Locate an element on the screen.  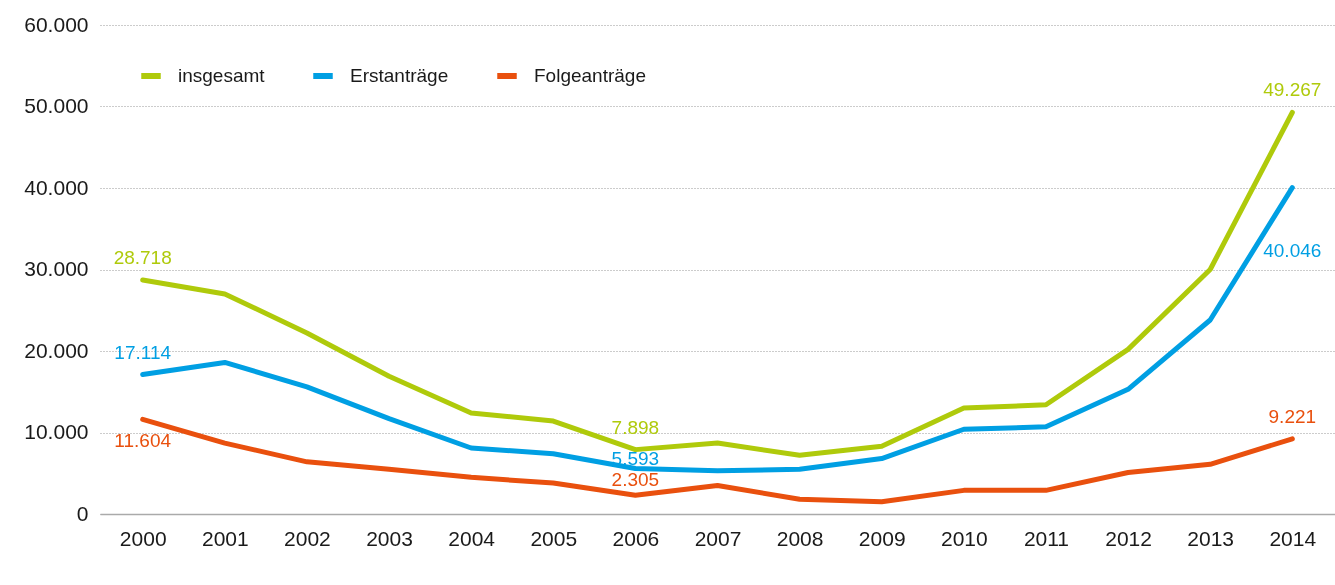
data-label: 28.718 is located at coordinates (142, 257).